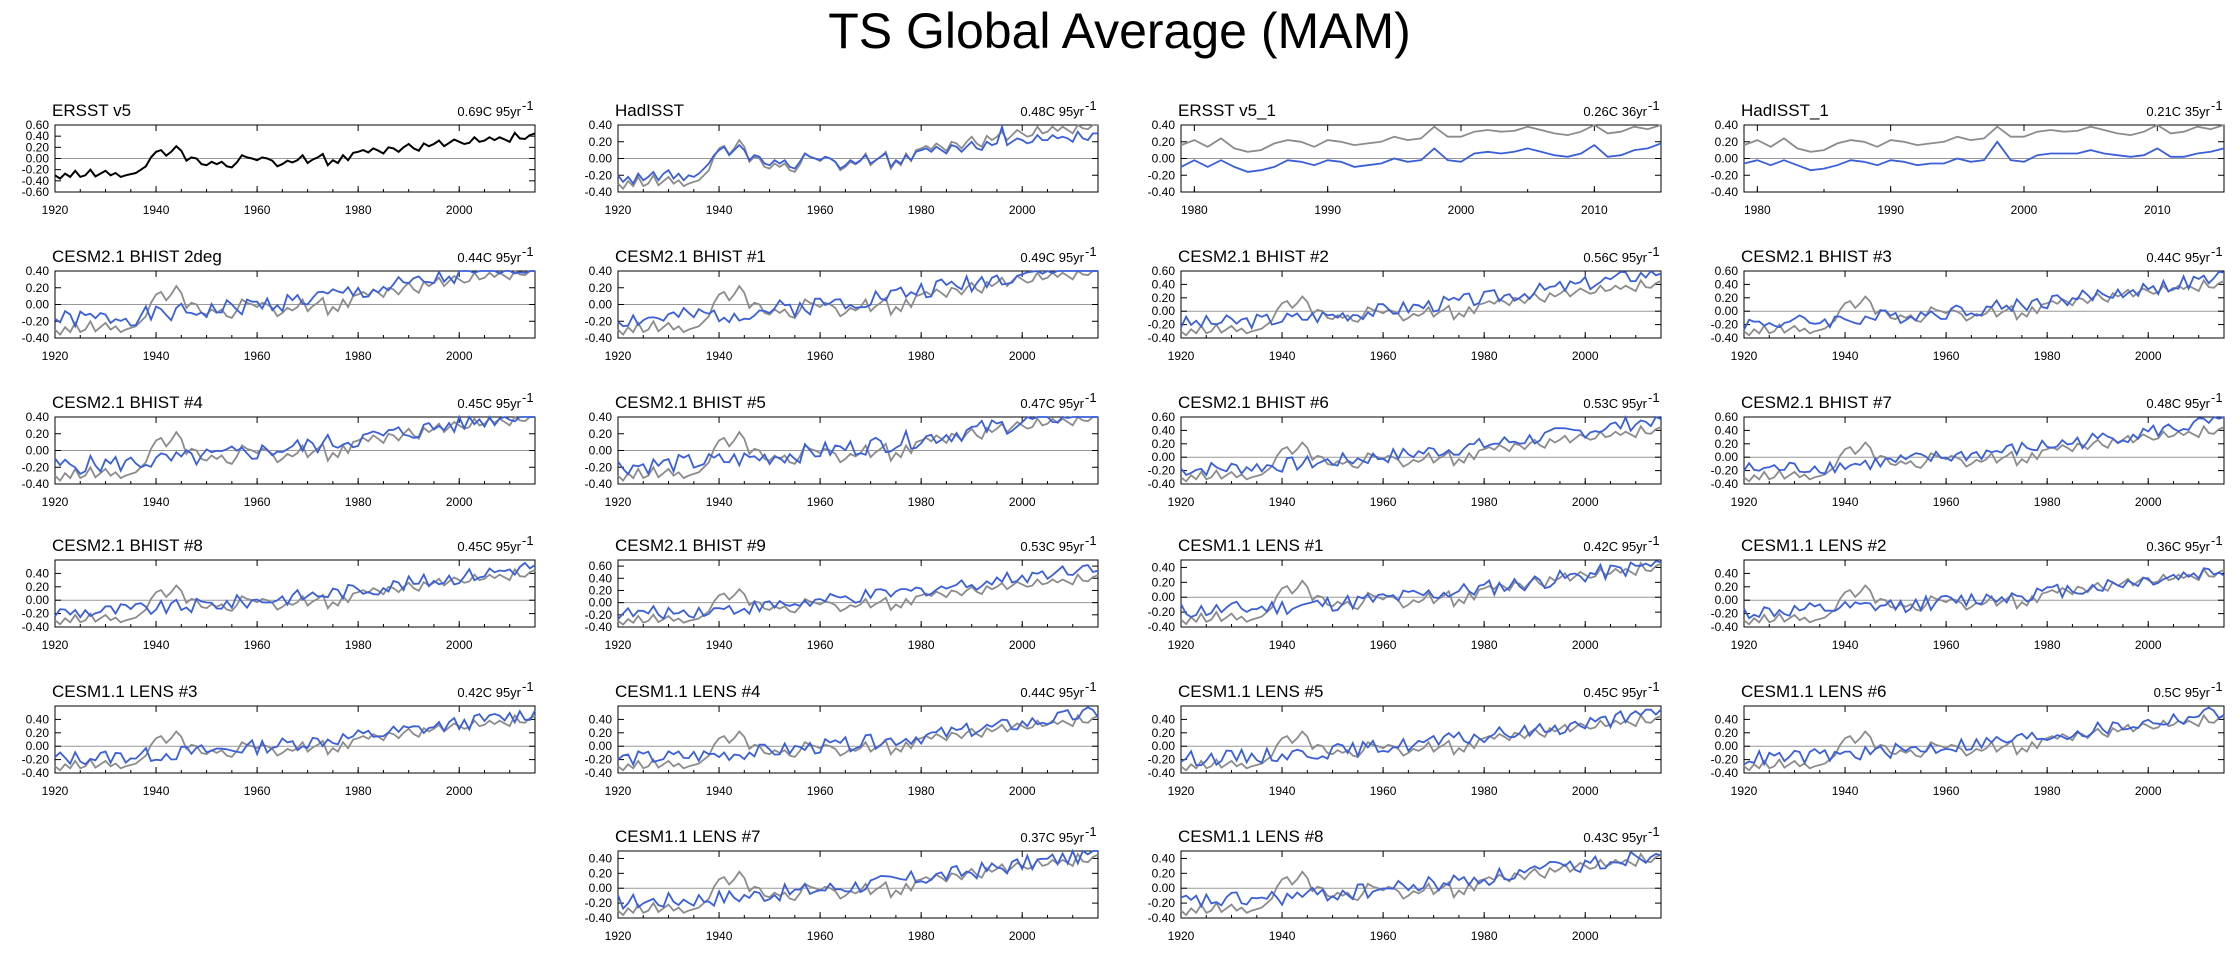  What do you see at coordinates (1816, 256) in the screenshot?
I see `panel-title: CESM2.1 BHIST #3` at bounding box center [1816, 256].